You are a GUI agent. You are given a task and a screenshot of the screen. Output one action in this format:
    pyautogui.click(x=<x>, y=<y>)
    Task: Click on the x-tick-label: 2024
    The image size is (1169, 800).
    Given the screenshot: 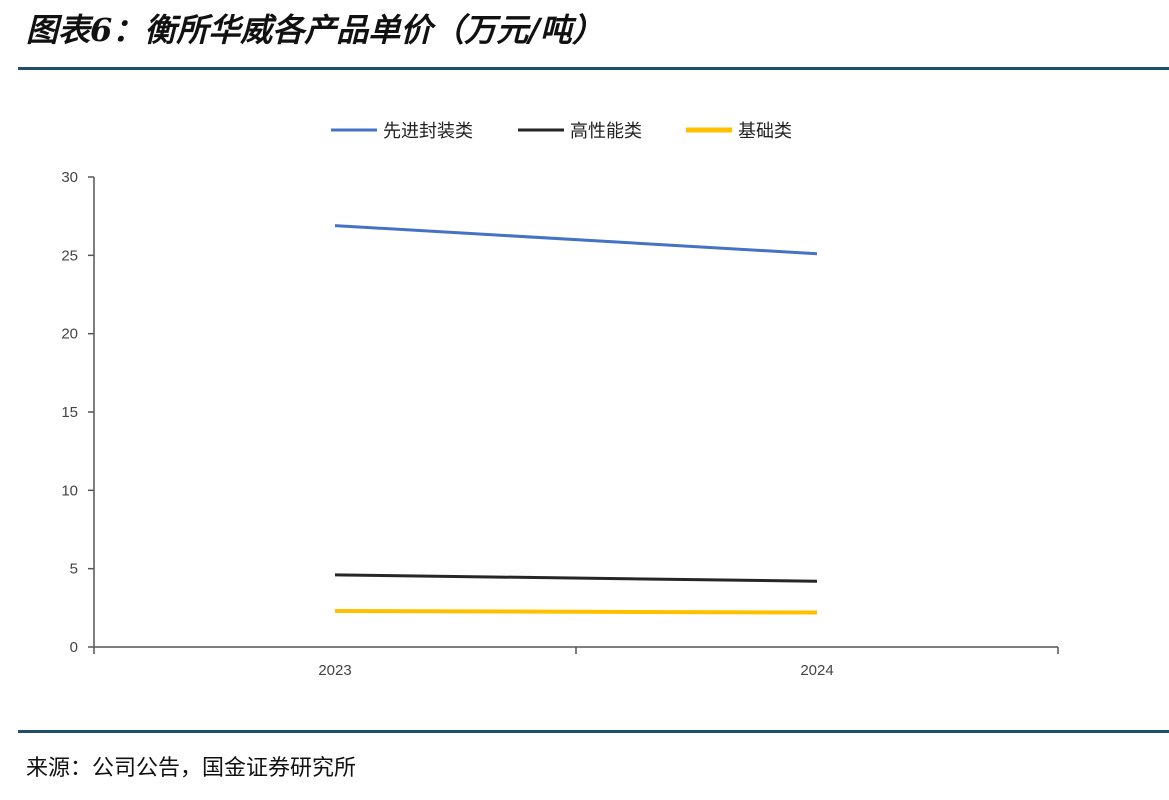 What is the action you would take?
    pyautogui.click(x=816, y=670)
    